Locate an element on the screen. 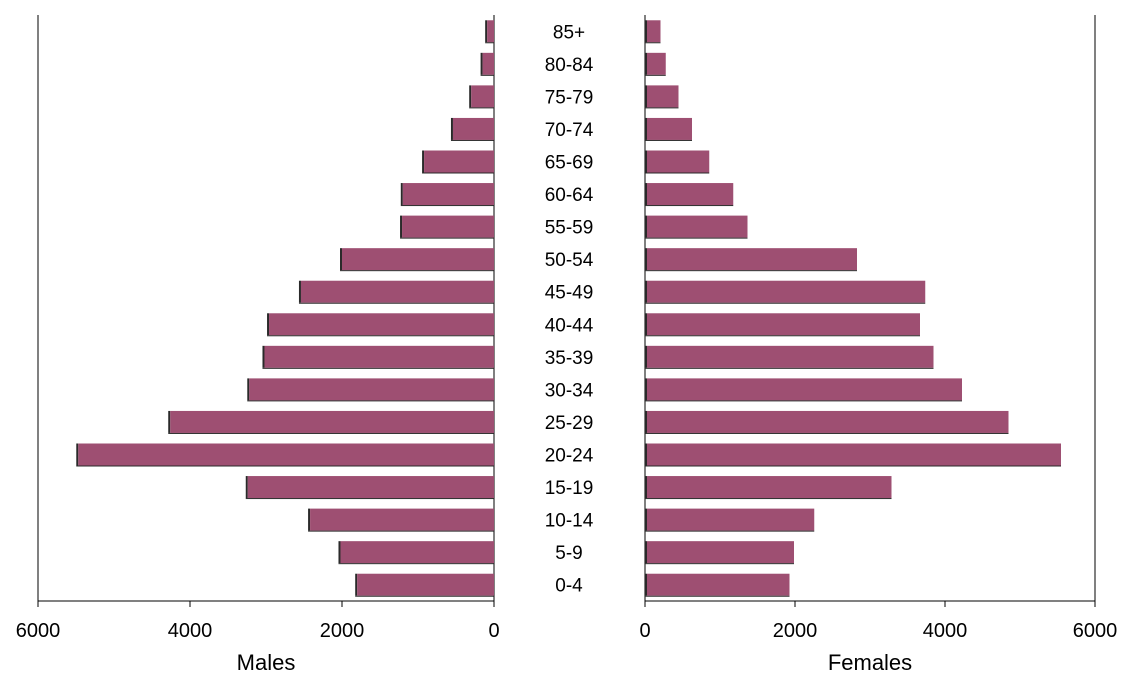  age-group-label: 35-39 is located at coordinates (569, 358).